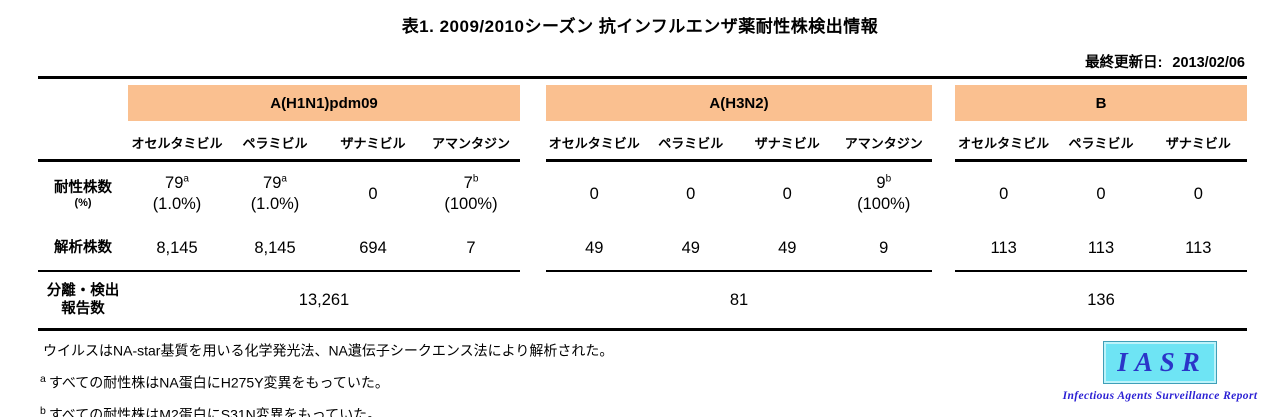  What do you see at coordinates (211, 411) in the screenshot?
I see `footnote-b: b すべての耐性株はM2蛋白にS31N変異をもっていた。` at bounding box center [211, 411].